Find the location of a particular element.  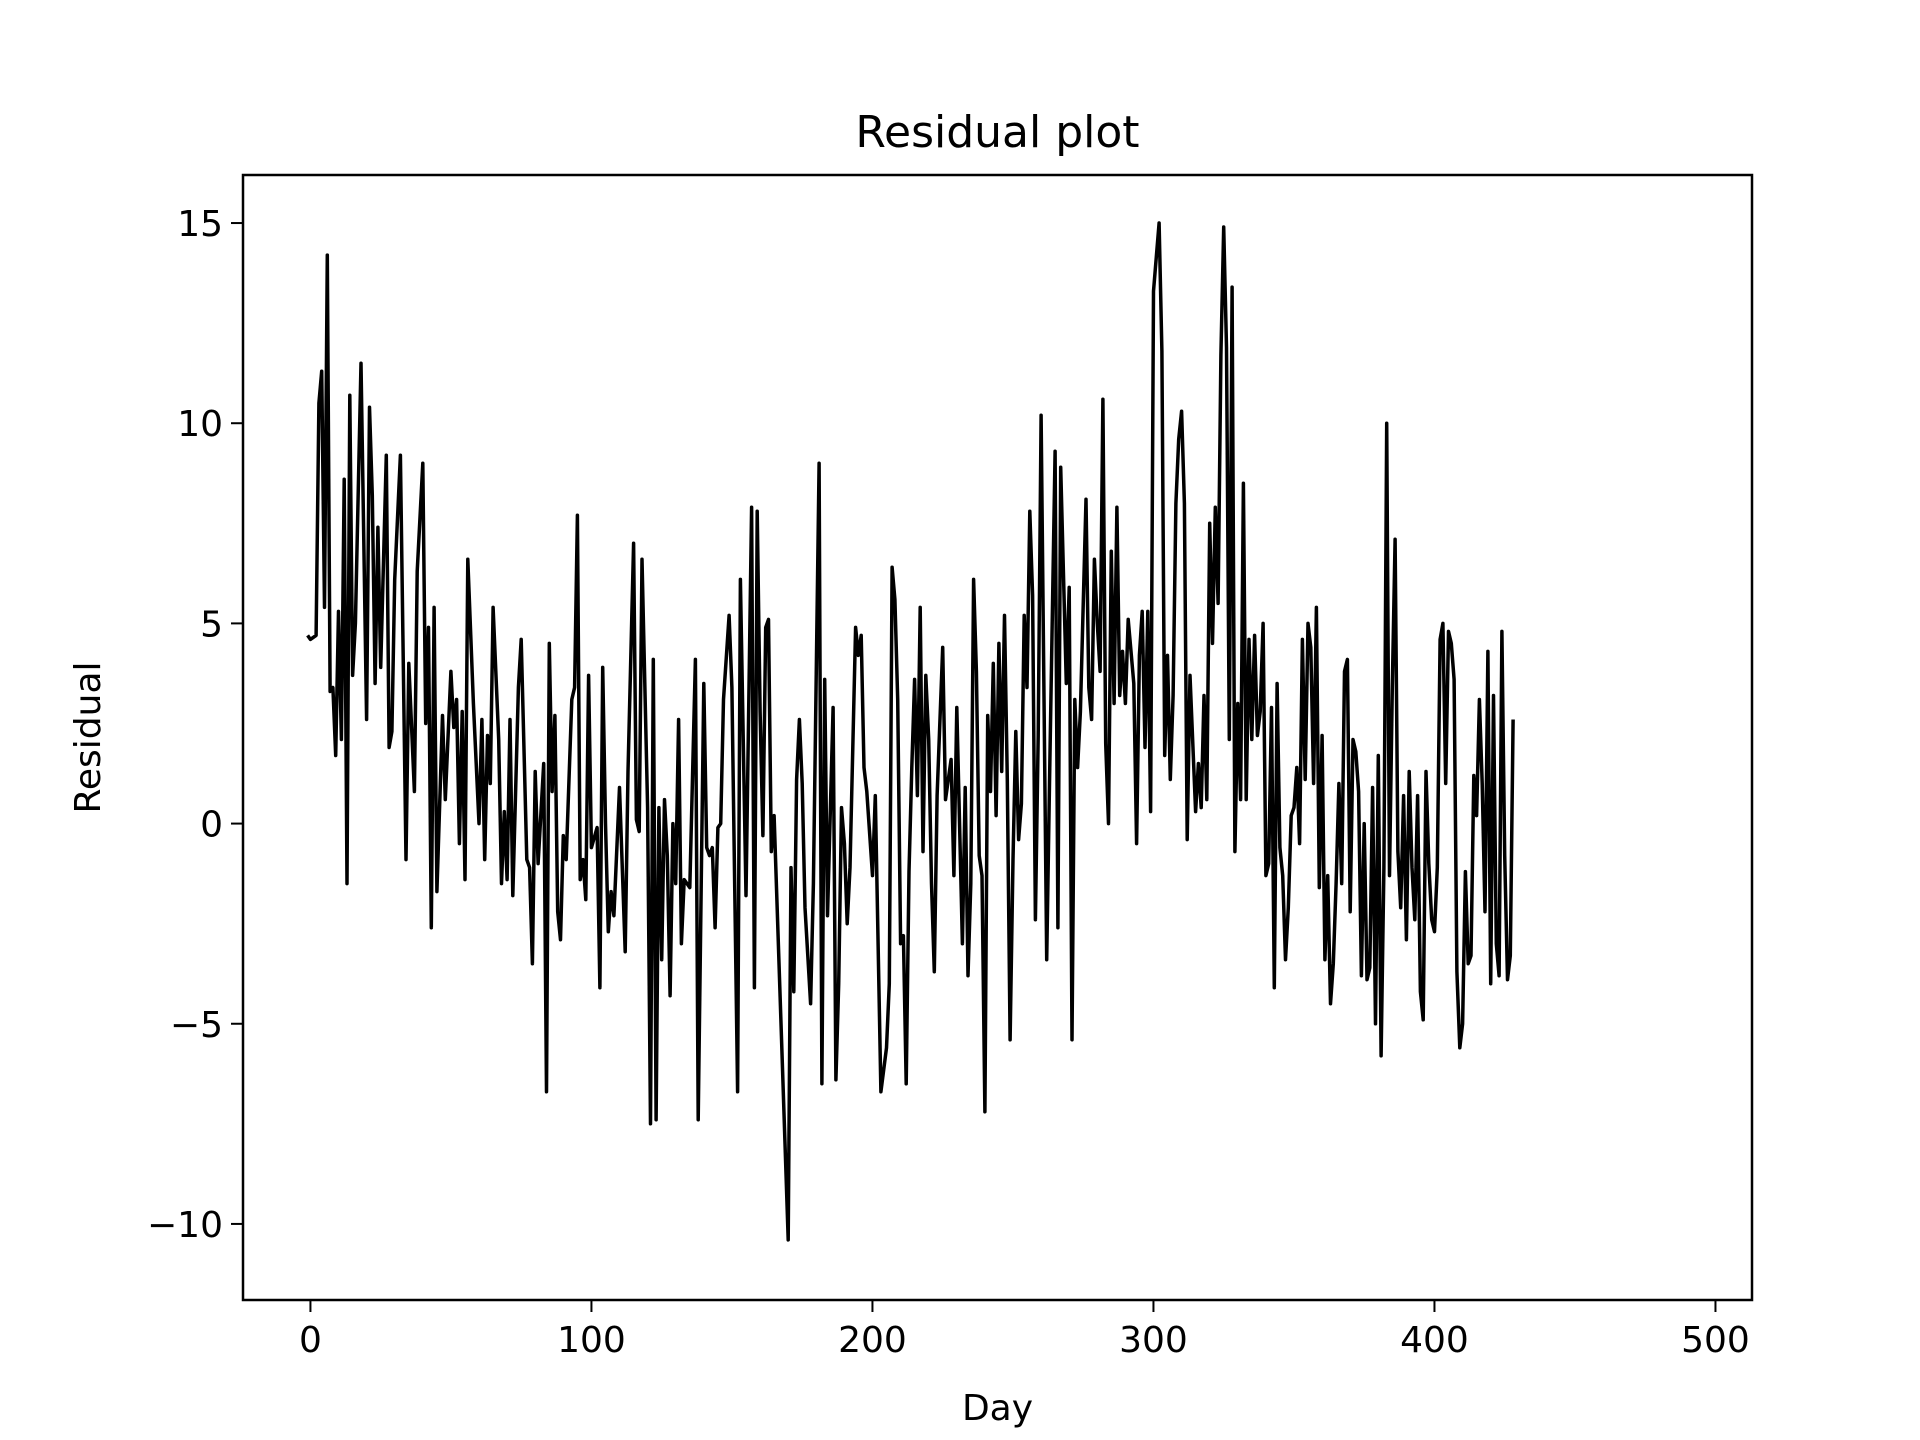

y-tick-label: 0 is located at coordinates (211, 825).